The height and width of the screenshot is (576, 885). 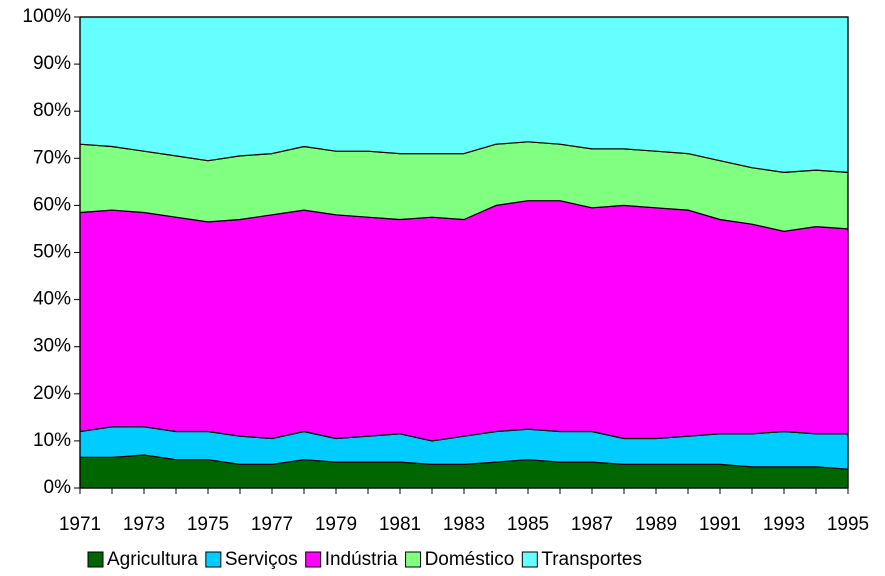 I want to click on legend-label: Indústria, so click(x=361, y=559).